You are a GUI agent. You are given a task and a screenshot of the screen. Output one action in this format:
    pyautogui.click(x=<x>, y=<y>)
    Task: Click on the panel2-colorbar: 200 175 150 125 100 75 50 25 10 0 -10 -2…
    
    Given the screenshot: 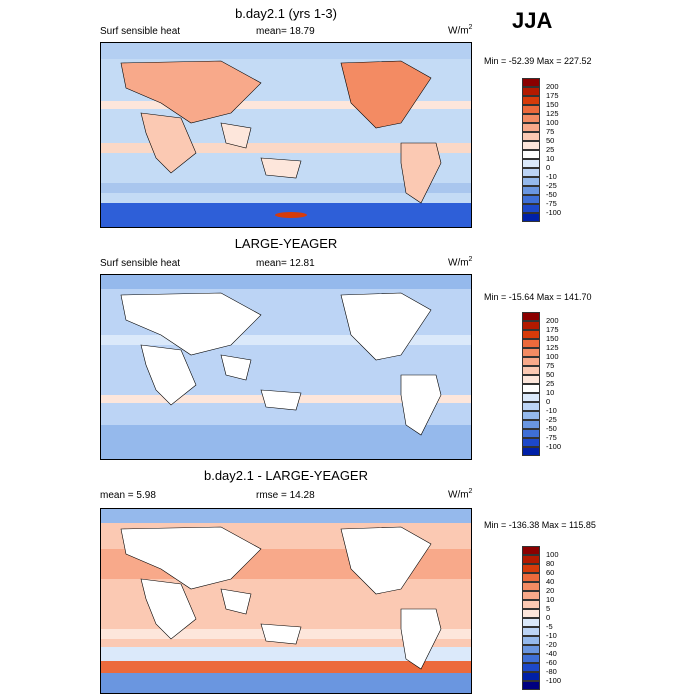 What is the action you would take?
    pyautogui.click(x=541, y=384)
    